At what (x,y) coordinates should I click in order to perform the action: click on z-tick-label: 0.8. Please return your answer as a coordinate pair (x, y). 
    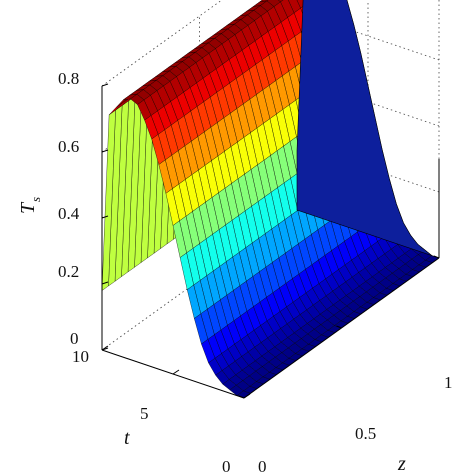
    Looking at the image, I should click on (68, 78).